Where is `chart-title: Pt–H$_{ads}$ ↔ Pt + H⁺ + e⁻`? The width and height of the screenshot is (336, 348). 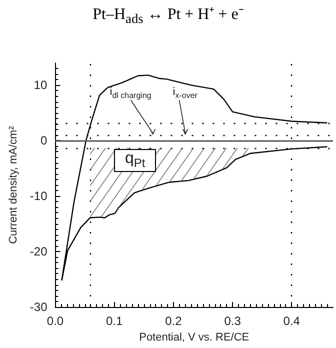
chart-title: Pt–H$_{ads}$ ↔ Pt + H⁺ + e⁻ is located at coordinates (168, 16).